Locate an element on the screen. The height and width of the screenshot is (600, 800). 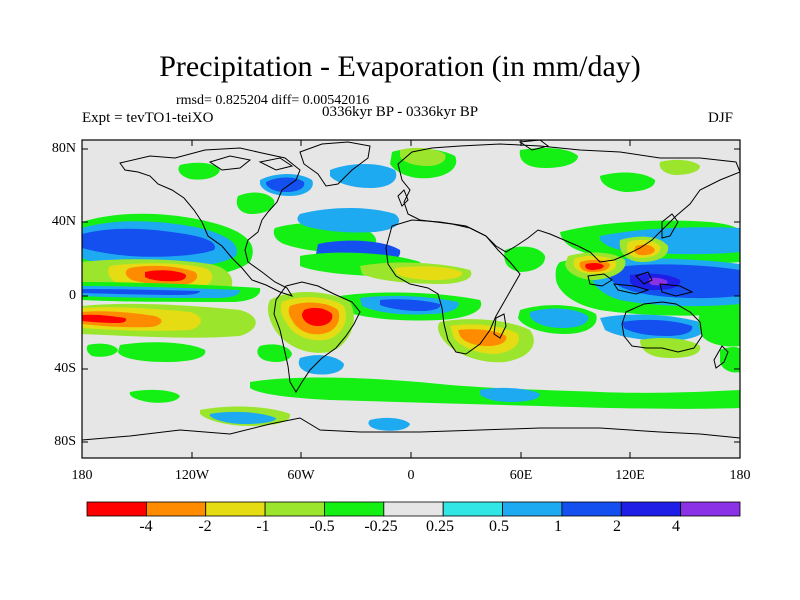
lon-label-120e: 120E is located at coordinates (630, 475).